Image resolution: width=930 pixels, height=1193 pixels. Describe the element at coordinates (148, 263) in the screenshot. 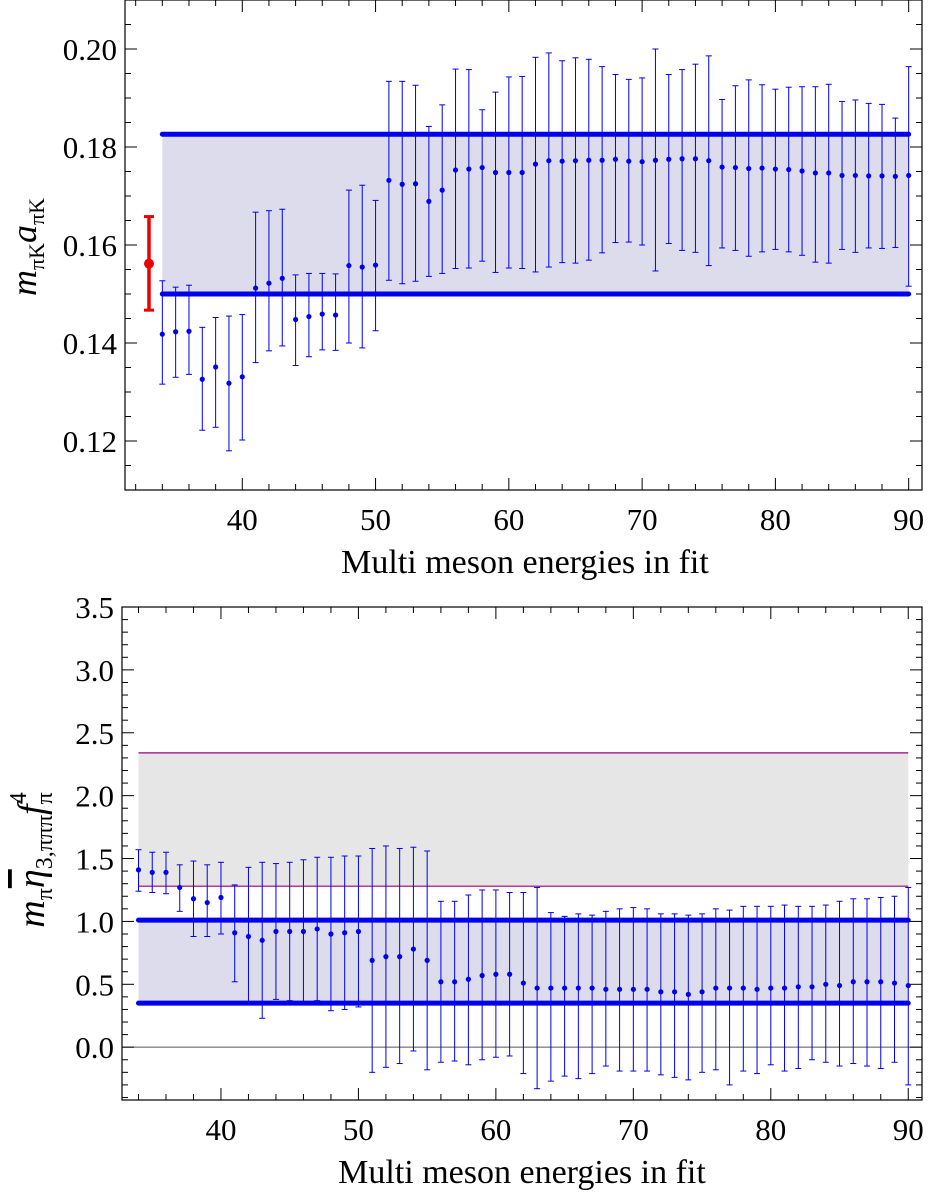

I see `reference-point` at that location.